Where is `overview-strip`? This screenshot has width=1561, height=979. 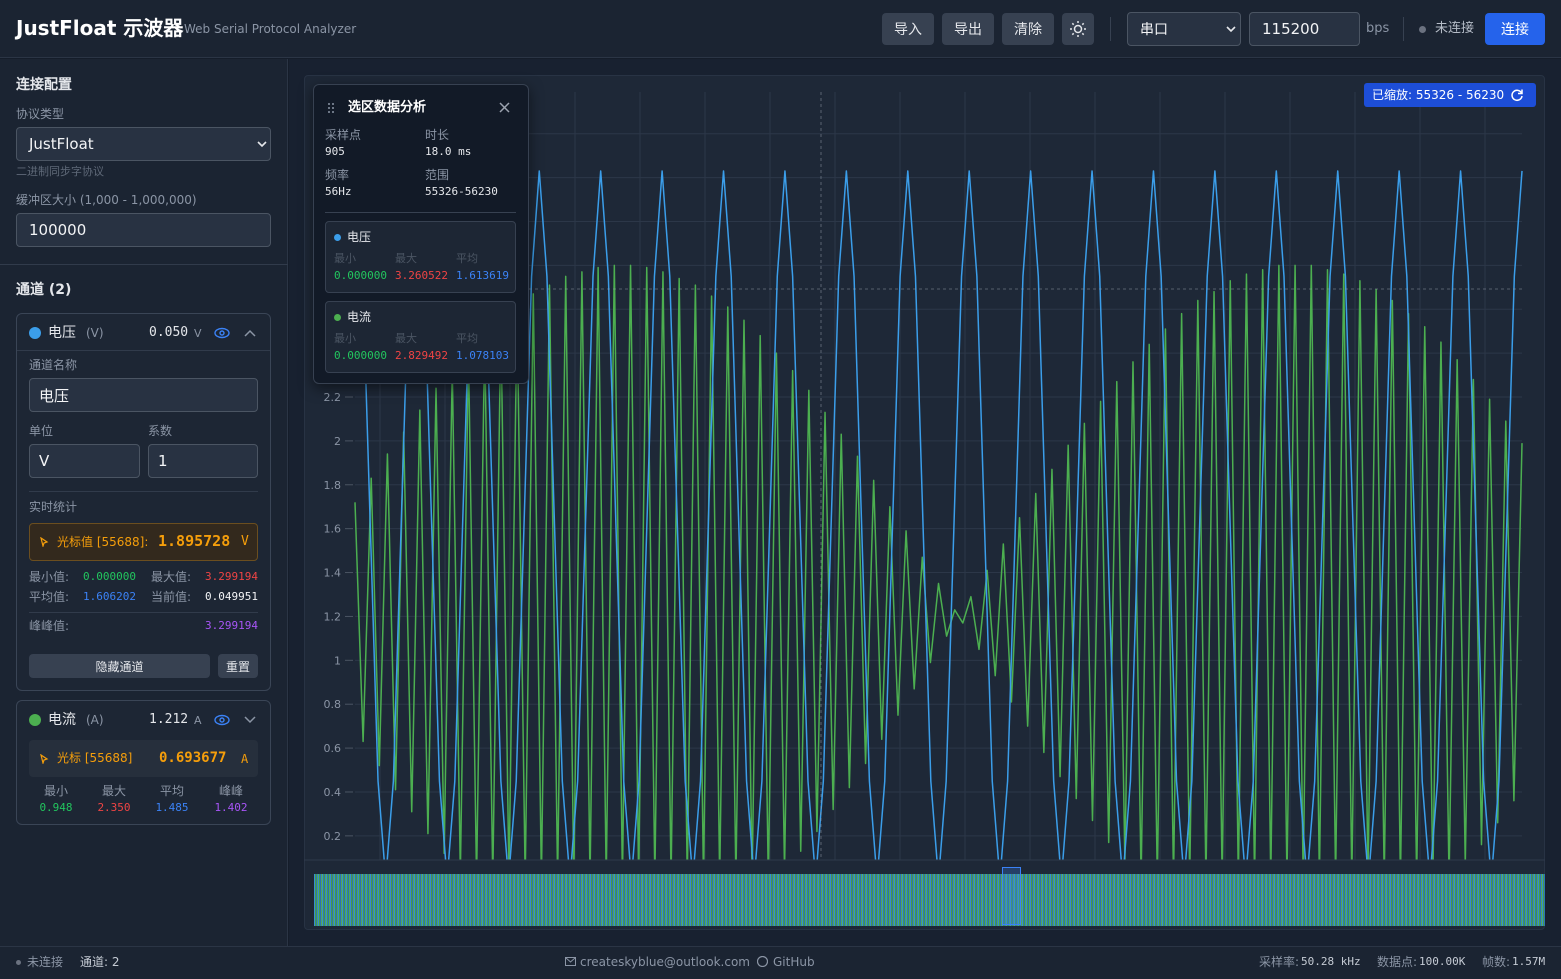 overview-strip is located at coordinates (929, 900).